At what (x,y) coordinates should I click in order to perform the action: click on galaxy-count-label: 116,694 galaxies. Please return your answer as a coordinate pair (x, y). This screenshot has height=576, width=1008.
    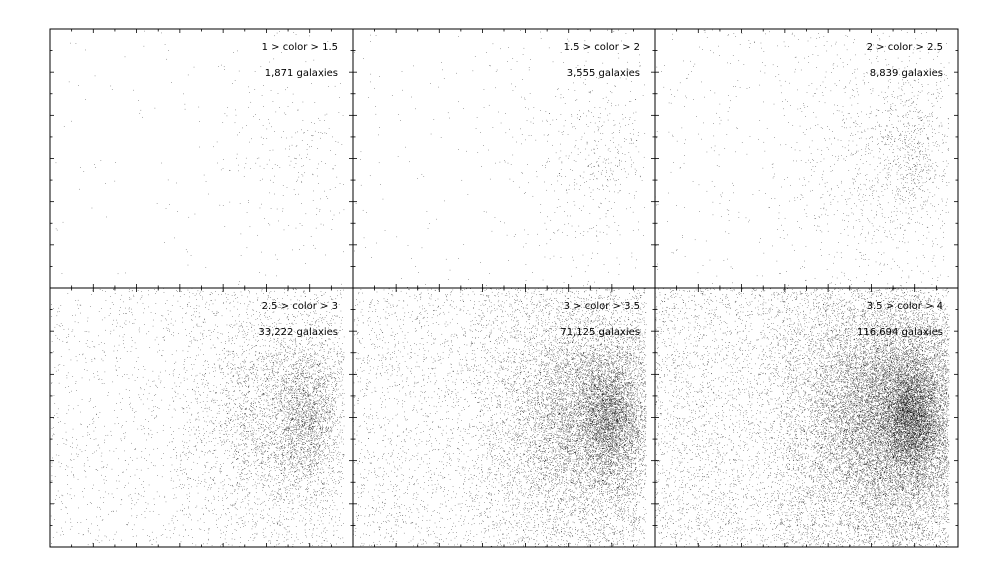
    Looking at the image, I should click on (900, 332).